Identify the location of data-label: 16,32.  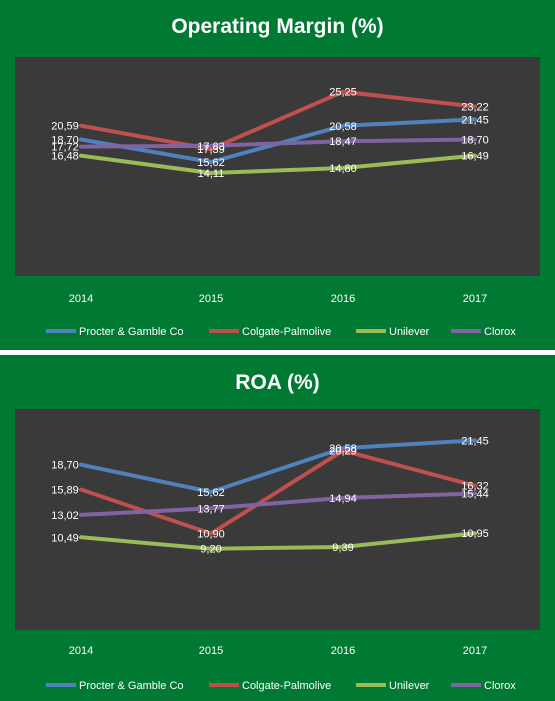
(475, 487).